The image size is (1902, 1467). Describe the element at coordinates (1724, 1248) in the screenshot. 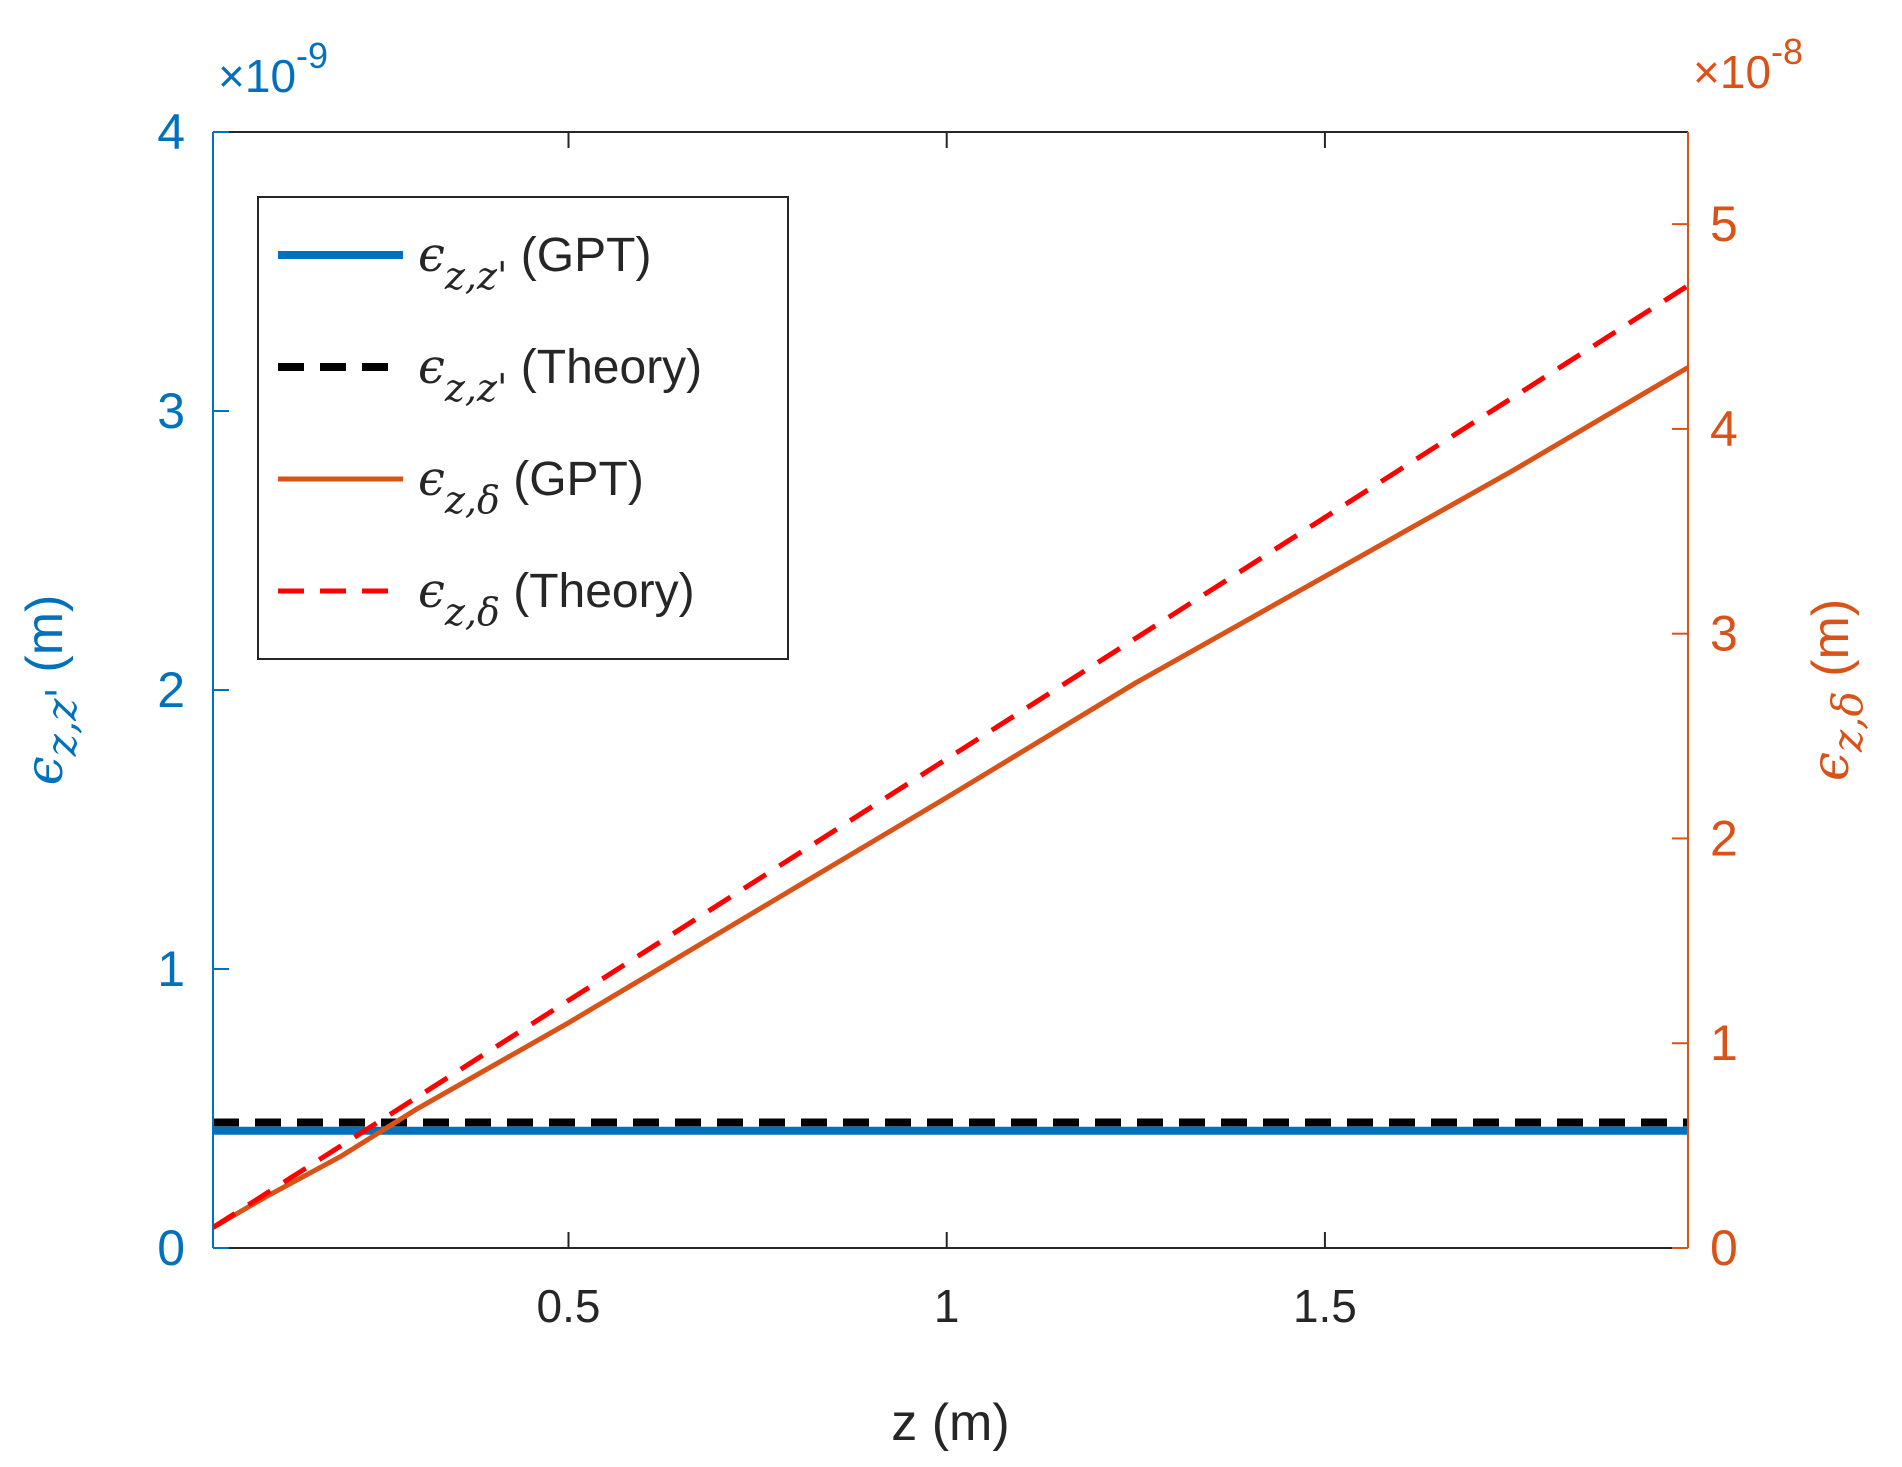

I see `right-tick-label: 0` at that location.